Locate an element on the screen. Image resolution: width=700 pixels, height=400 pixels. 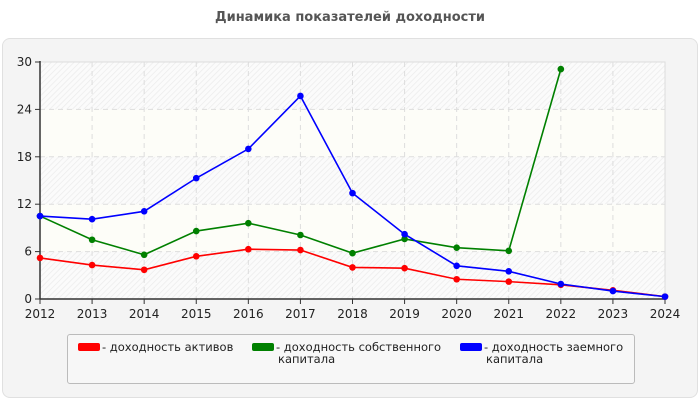
x-tick-label: 2019 is located at coordinates (404, 314).